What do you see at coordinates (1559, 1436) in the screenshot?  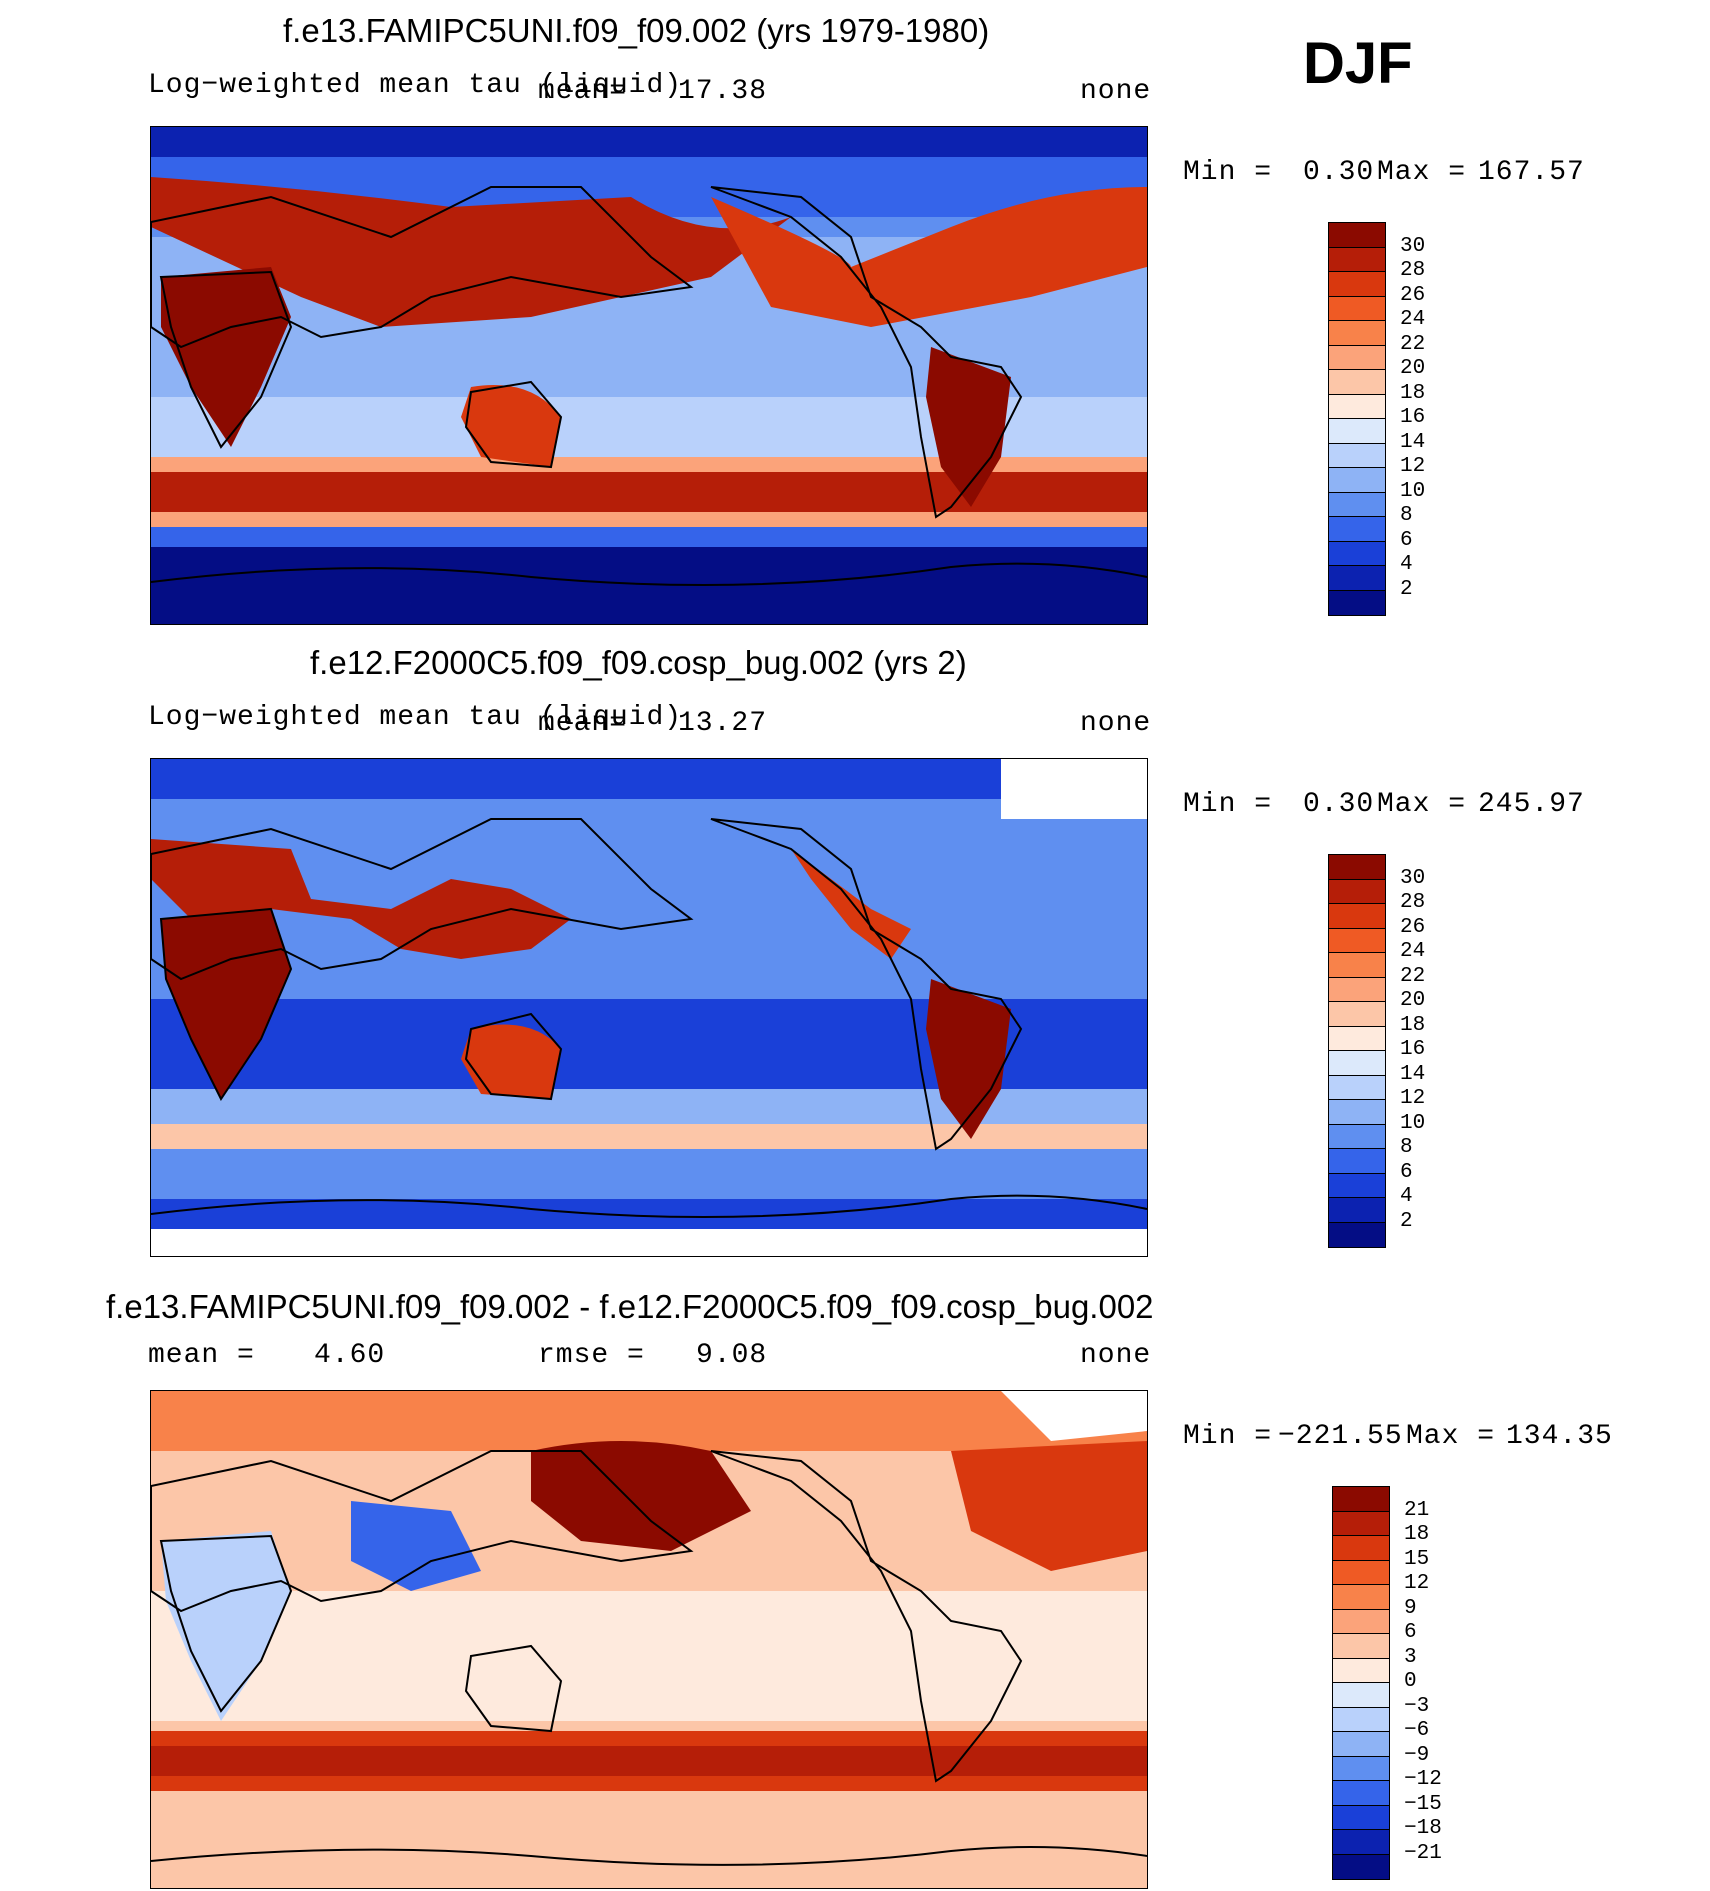 I see `panel-3-max-value: 134.35` at bounding box center [1559, 1436].